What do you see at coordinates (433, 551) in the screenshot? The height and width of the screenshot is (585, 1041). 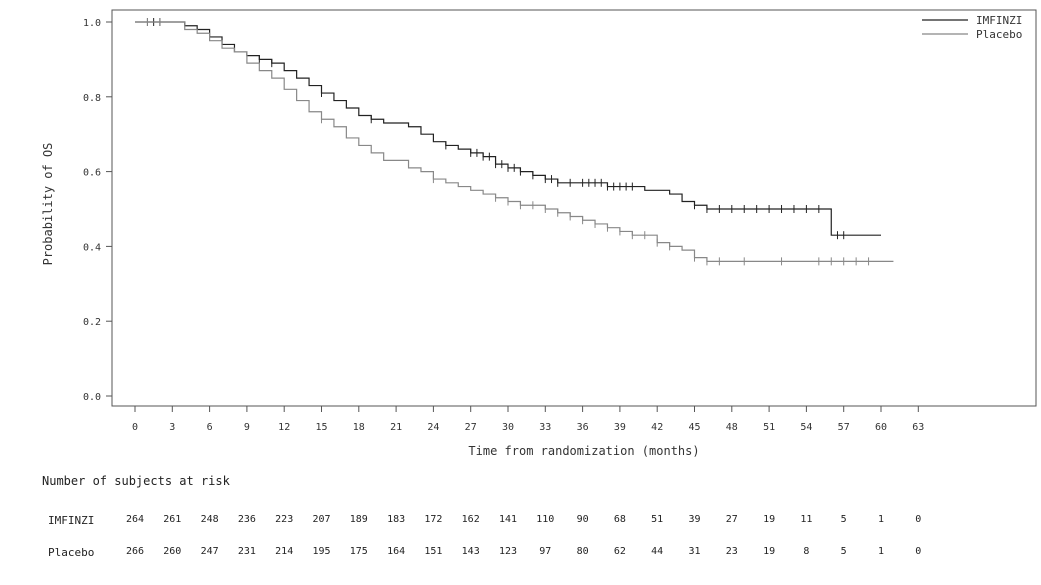 I see `risk-value-placebo: 151` at bounding box center [433, 551].